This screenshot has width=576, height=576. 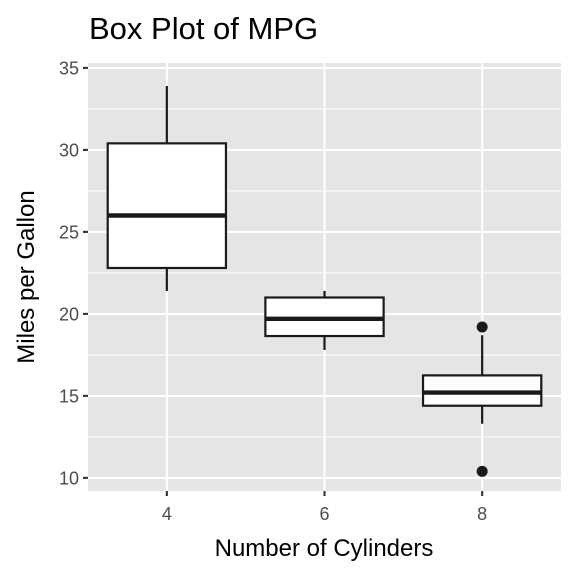 I want to click on y-tick-label: 25, so click(x=69, y=232).